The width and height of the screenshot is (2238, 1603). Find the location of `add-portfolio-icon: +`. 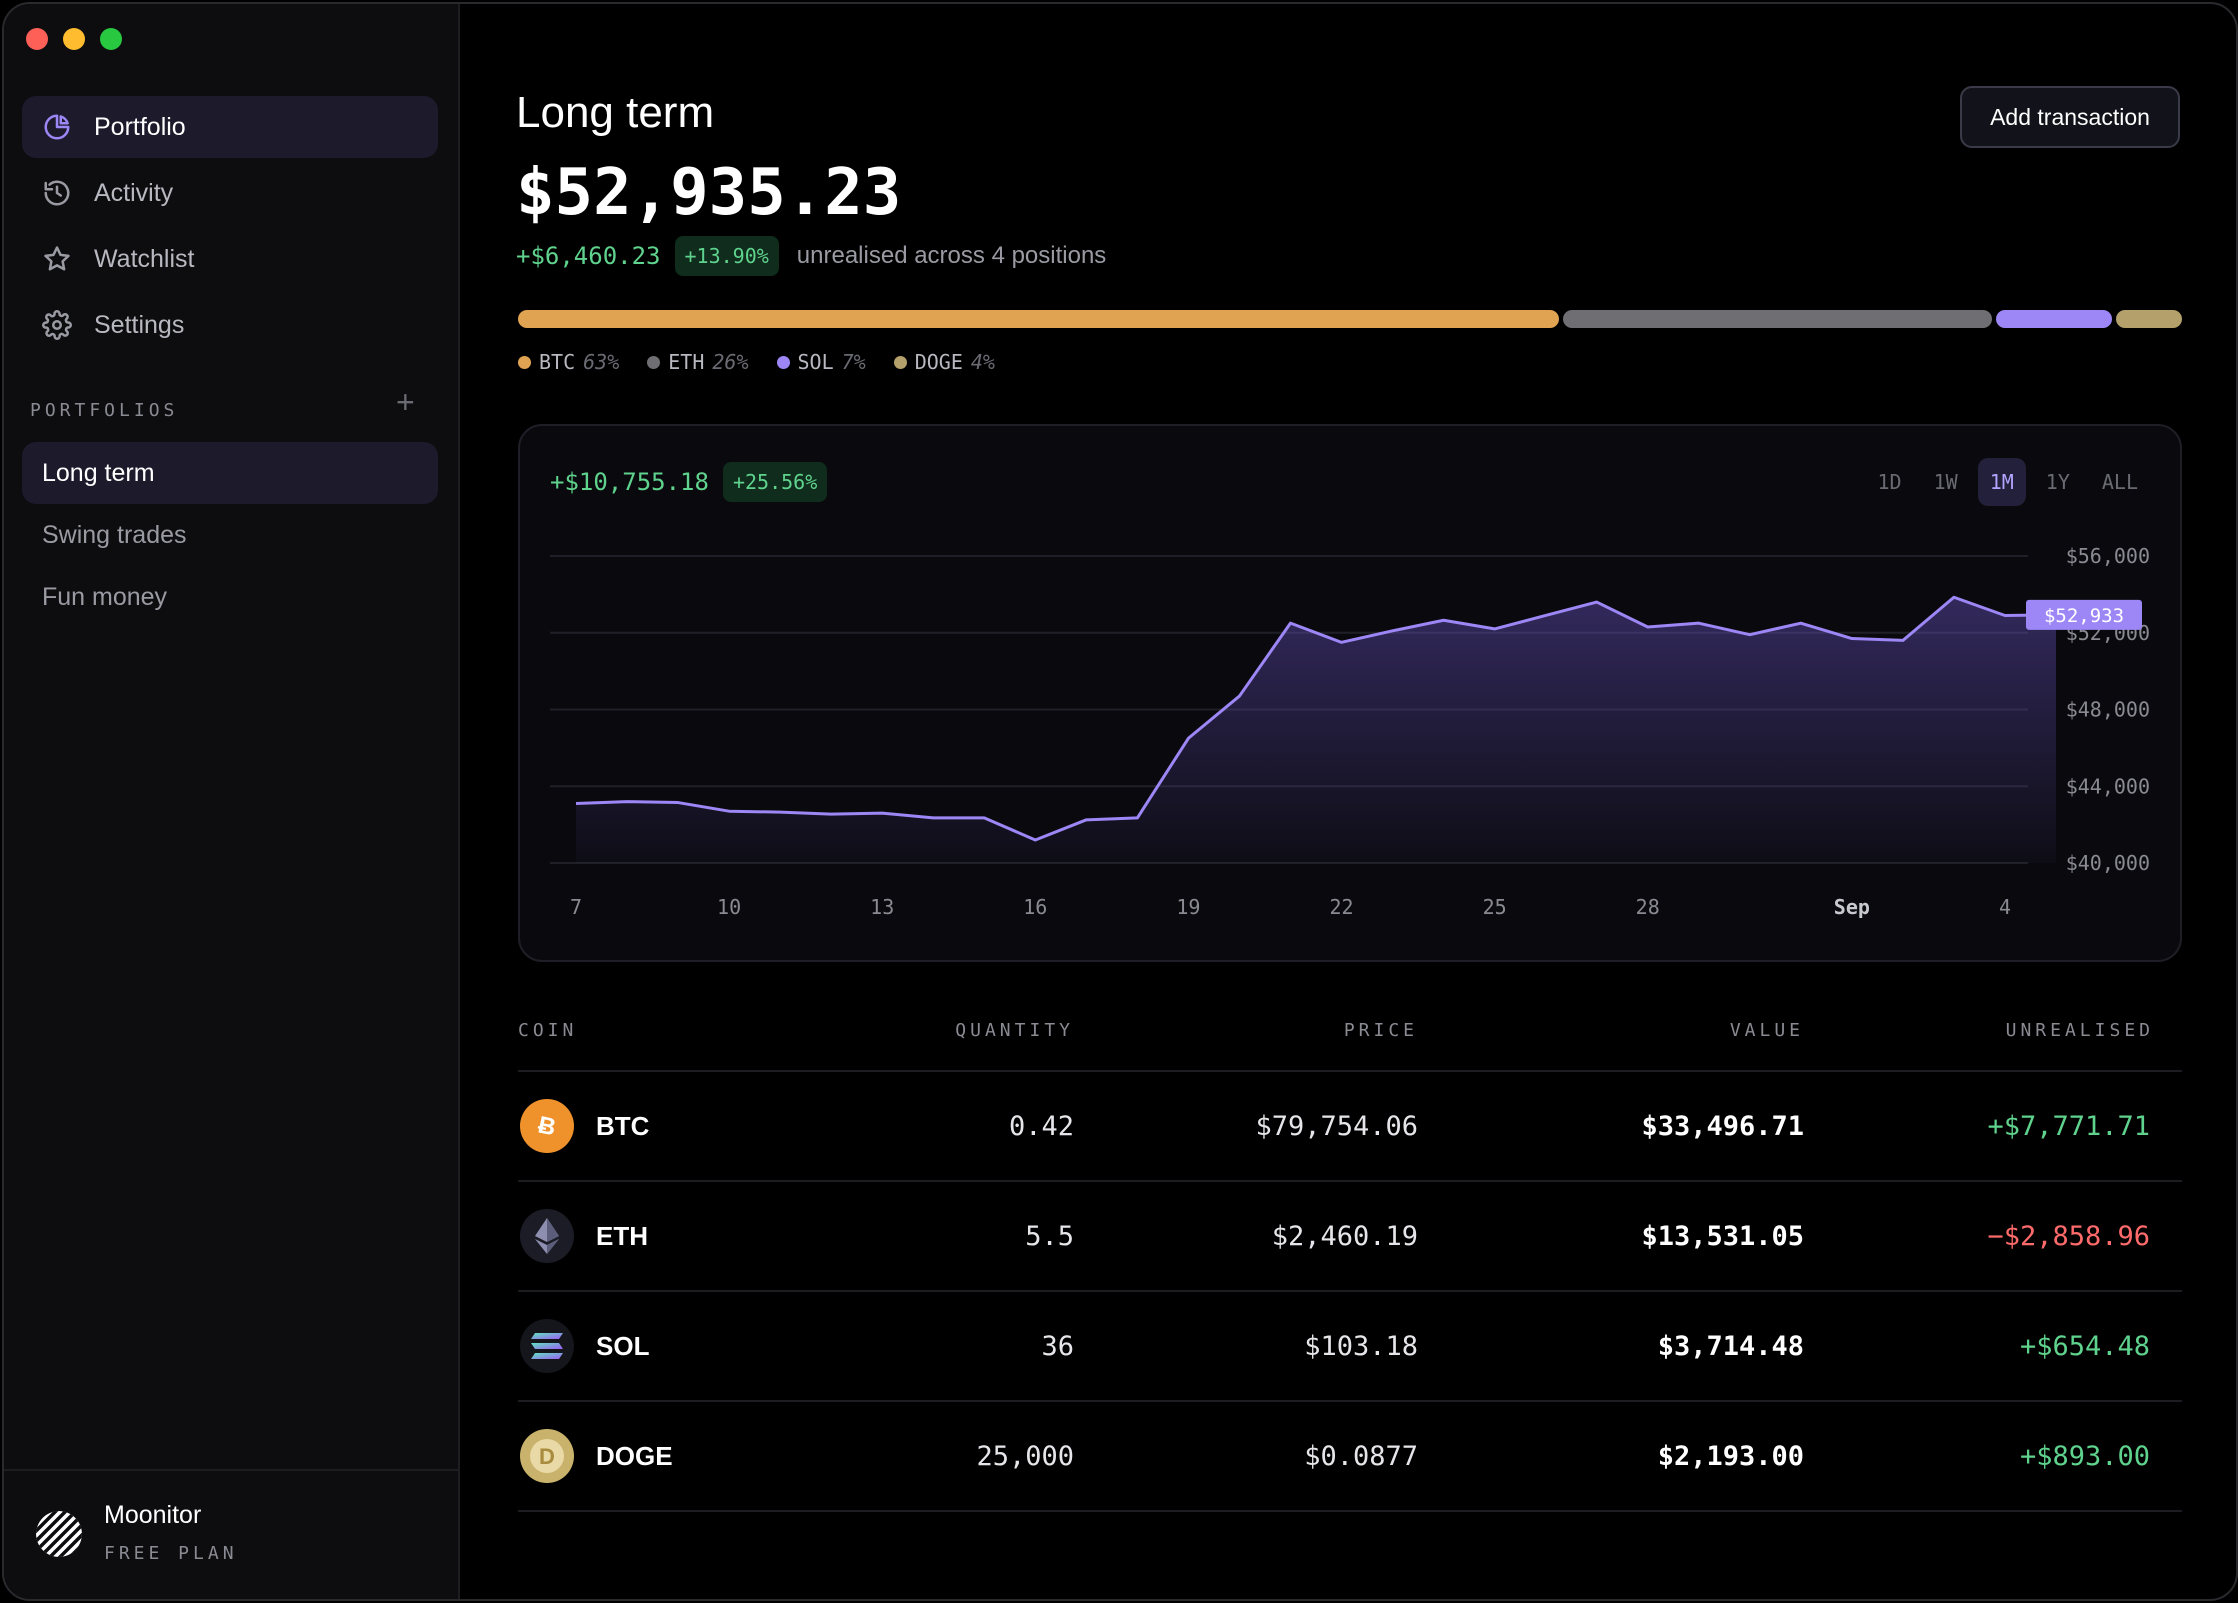

add-portfolio-icon: + is located at coordinates (405, 402).